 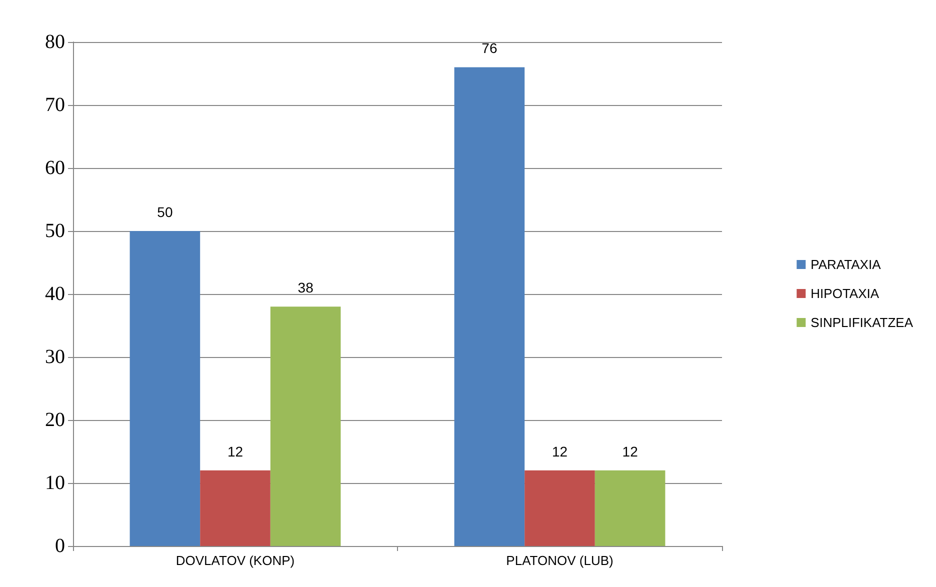 I want to click on y-tick-label: 60, so click(x=55, y=168).